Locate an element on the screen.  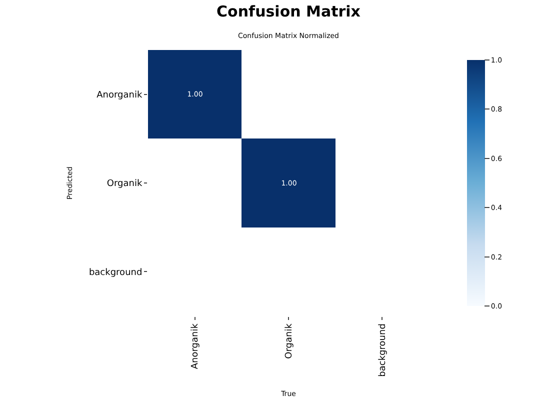
y-tick-label: Anorganik is located at coordinates (119, 95).